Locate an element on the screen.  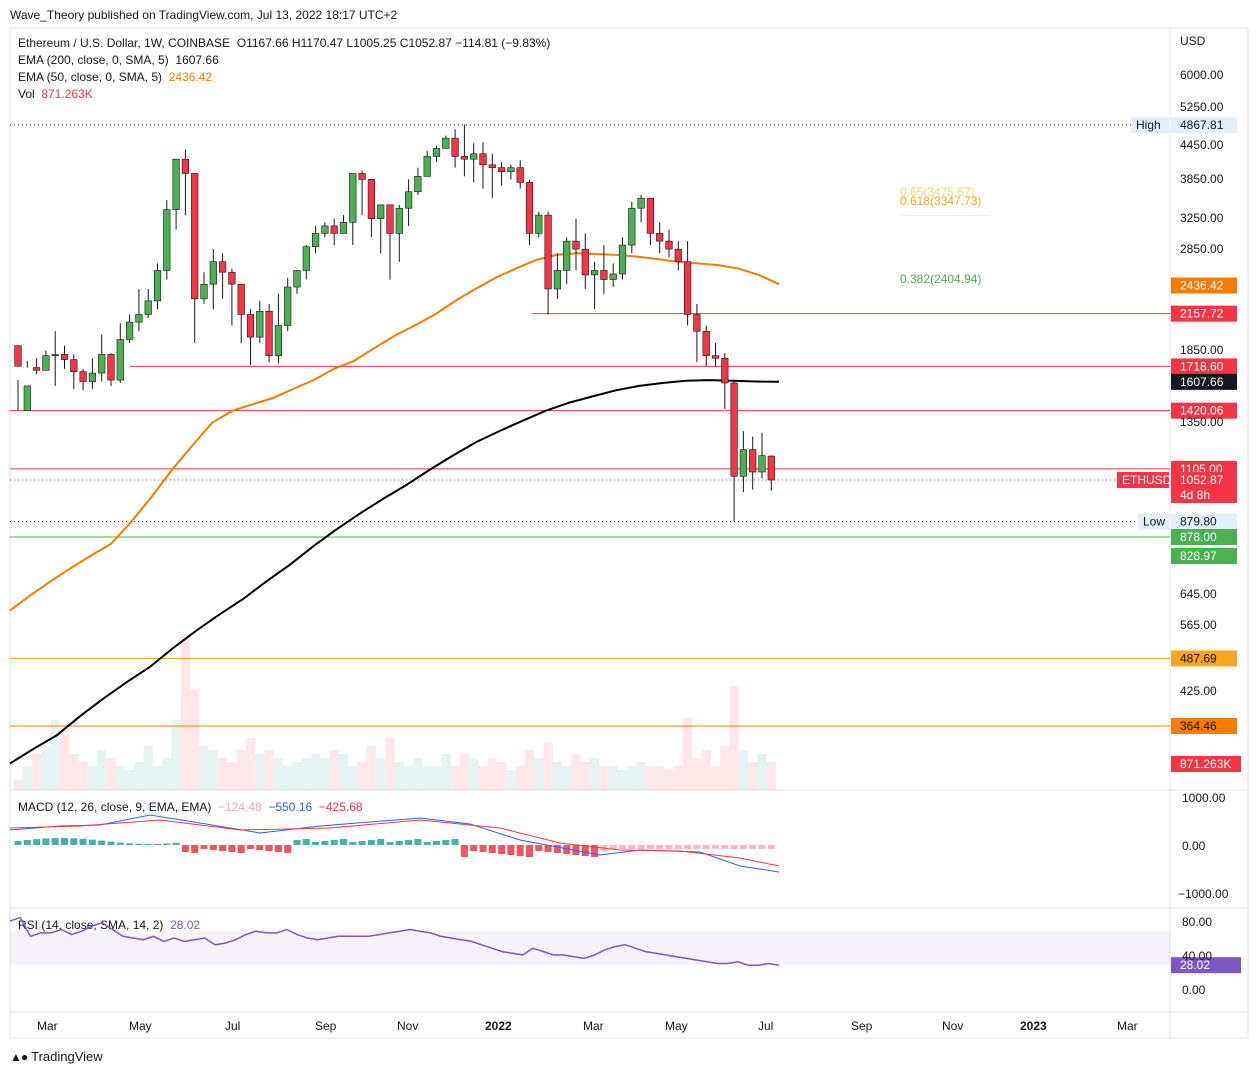
time-tick: Jul is located at coordinates (765, 1026).